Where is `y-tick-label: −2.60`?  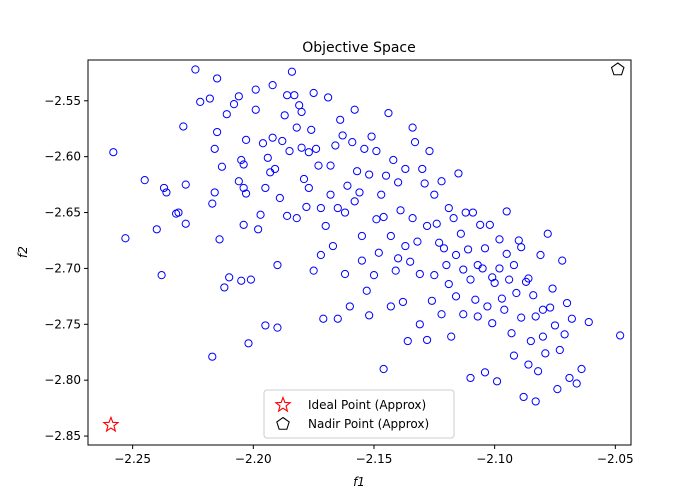 y-tick-label: −2.60 is located at coordinates (62, 157).